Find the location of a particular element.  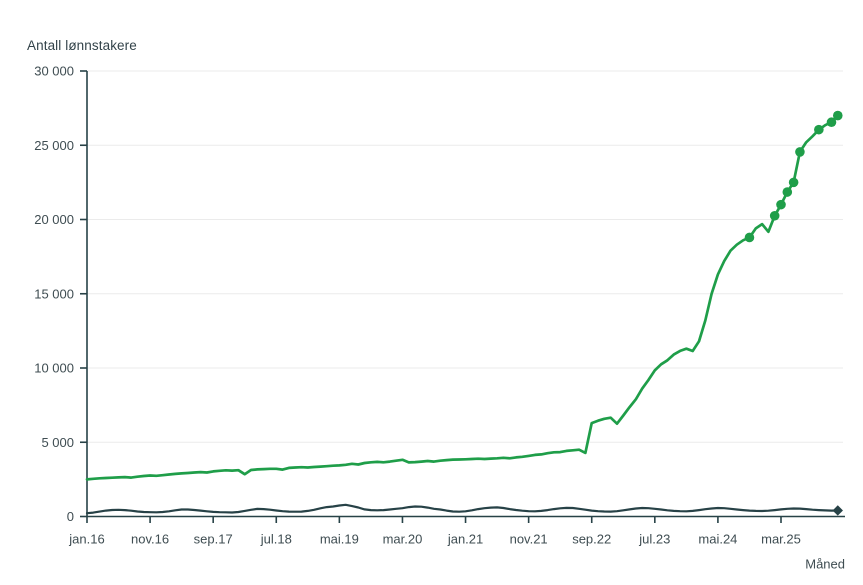

y-tick-label: 5 000 is located at coordinates (57, 442).